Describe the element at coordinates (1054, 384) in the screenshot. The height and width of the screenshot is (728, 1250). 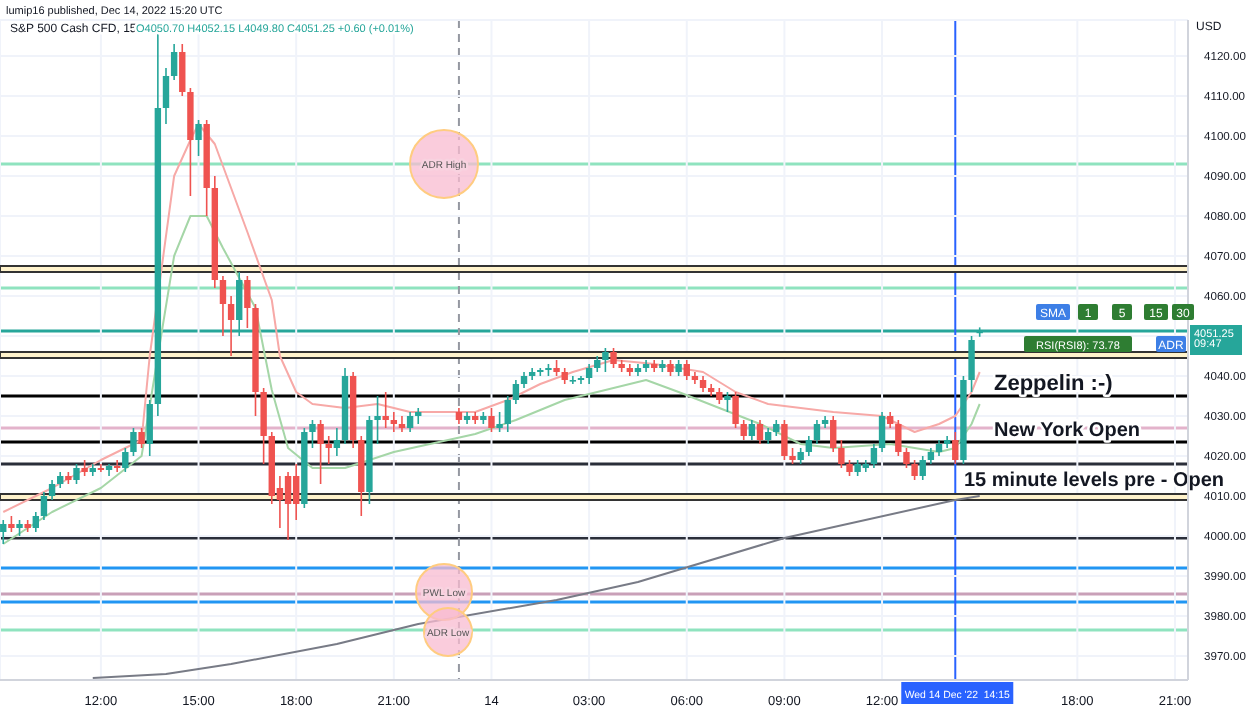
I see `ref-line-label: Zeppelin :-)` at that location.